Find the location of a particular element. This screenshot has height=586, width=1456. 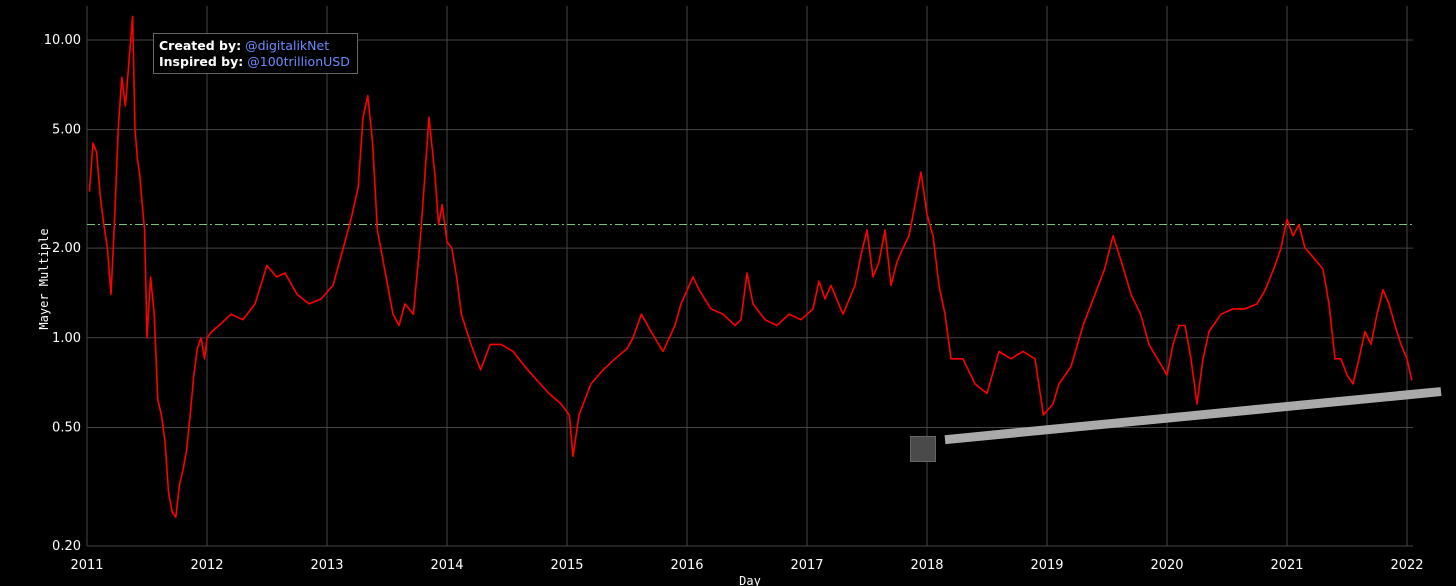

trend-line is located at coordinates (1193, 416).